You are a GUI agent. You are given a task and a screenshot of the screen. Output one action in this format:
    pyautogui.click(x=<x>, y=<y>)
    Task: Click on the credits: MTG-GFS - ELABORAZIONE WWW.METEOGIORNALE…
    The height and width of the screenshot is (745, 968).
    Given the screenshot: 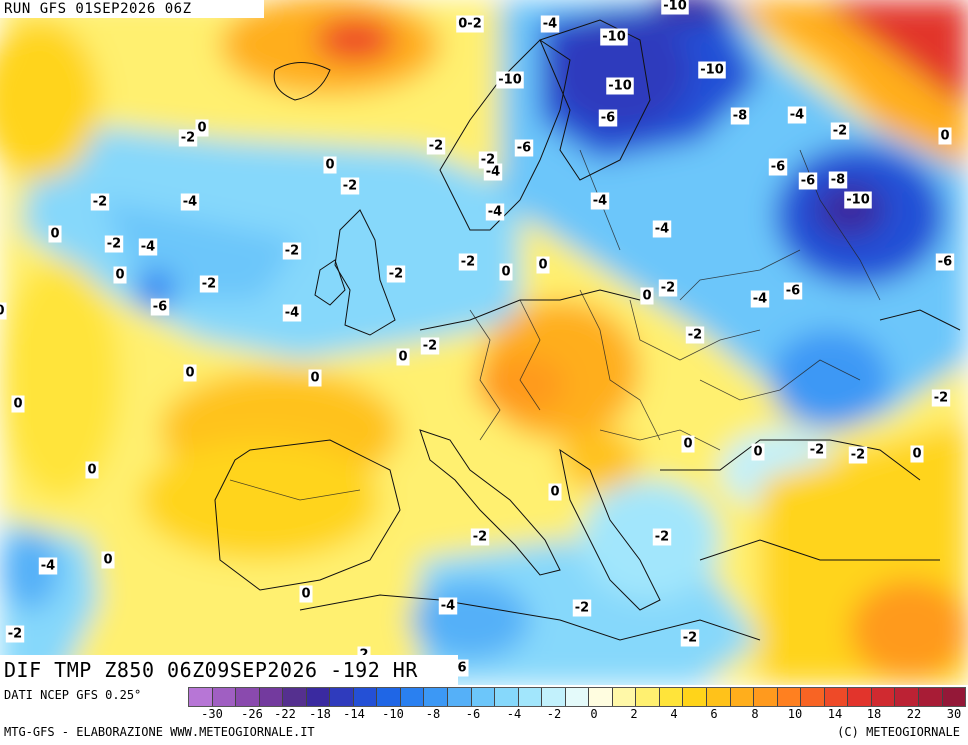 What is the action you would take?
    pyautogui.click(x=159, y=732)
    